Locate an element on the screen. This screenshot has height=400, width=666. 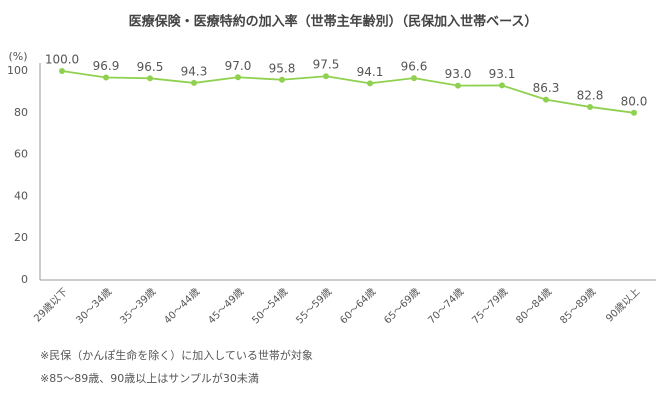
y-tick-label: 80 is located at coordinates (21, 112).